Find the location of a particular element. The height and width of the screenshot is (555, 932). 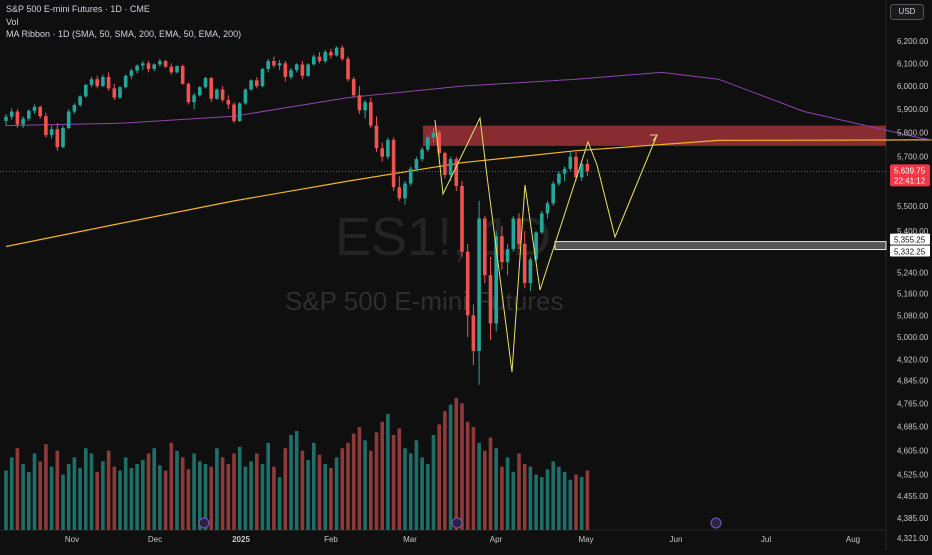

support-price-label: 5,355.25 is located at coordinates (910, 240).